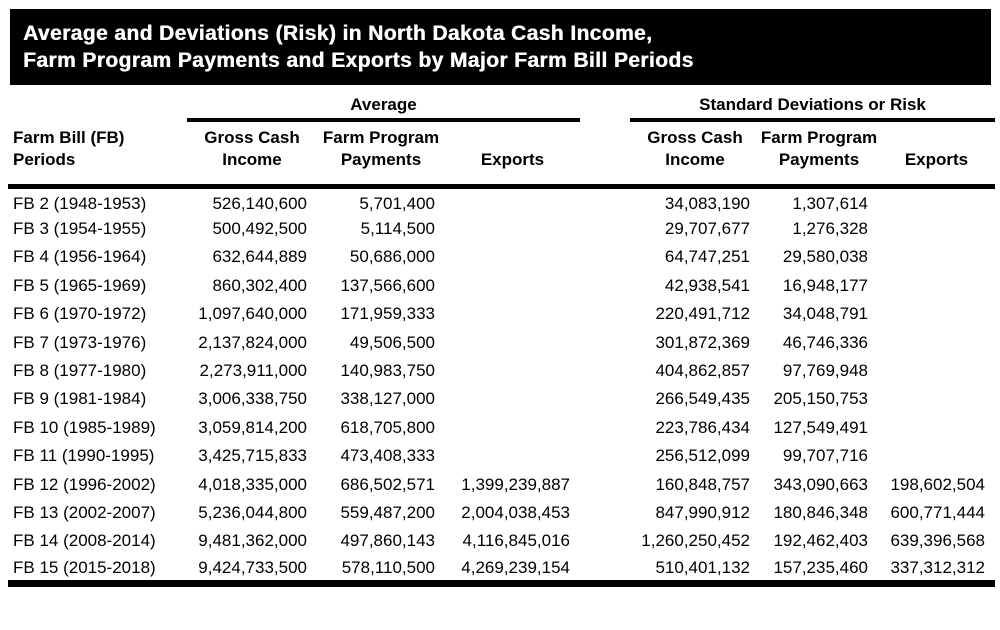 The height and width of the screenshot is (630, 1000). What do you see at coordinates (44, 159) in the screenshot?
I see `farm-bill-header-line2: Periods` at bounding box center [44, 159].